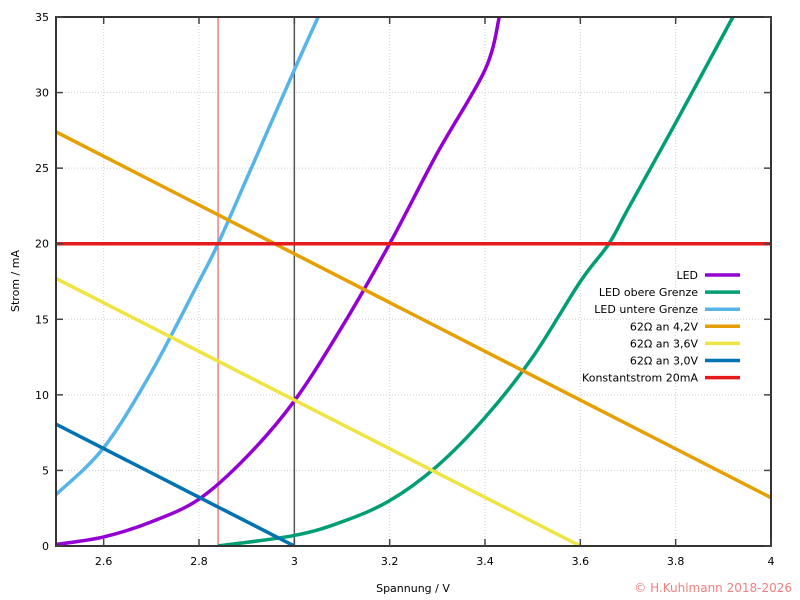  I want to click on x-tick-label: 4, so click(771, 561).